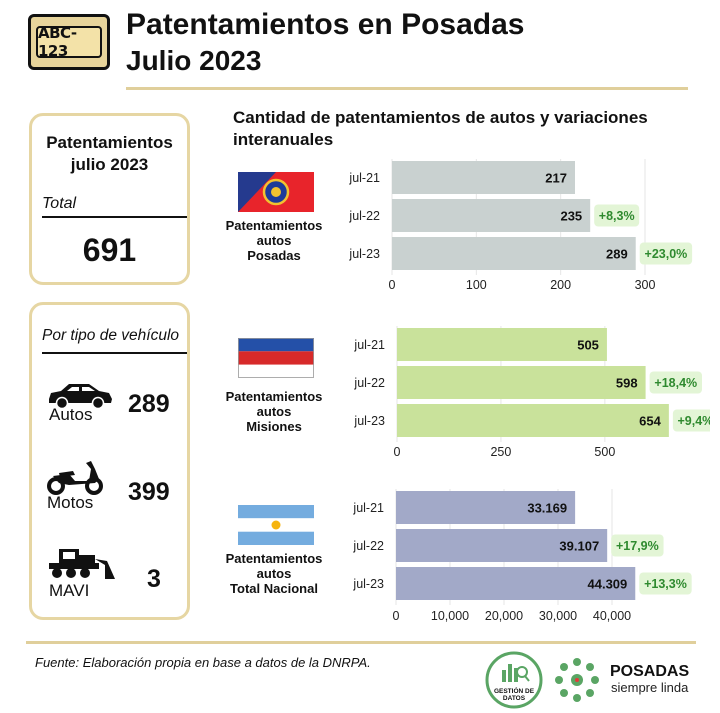  Describe the element at coordinates (476, 285) in the screenshot. I see `tick-label: 100` at that location.